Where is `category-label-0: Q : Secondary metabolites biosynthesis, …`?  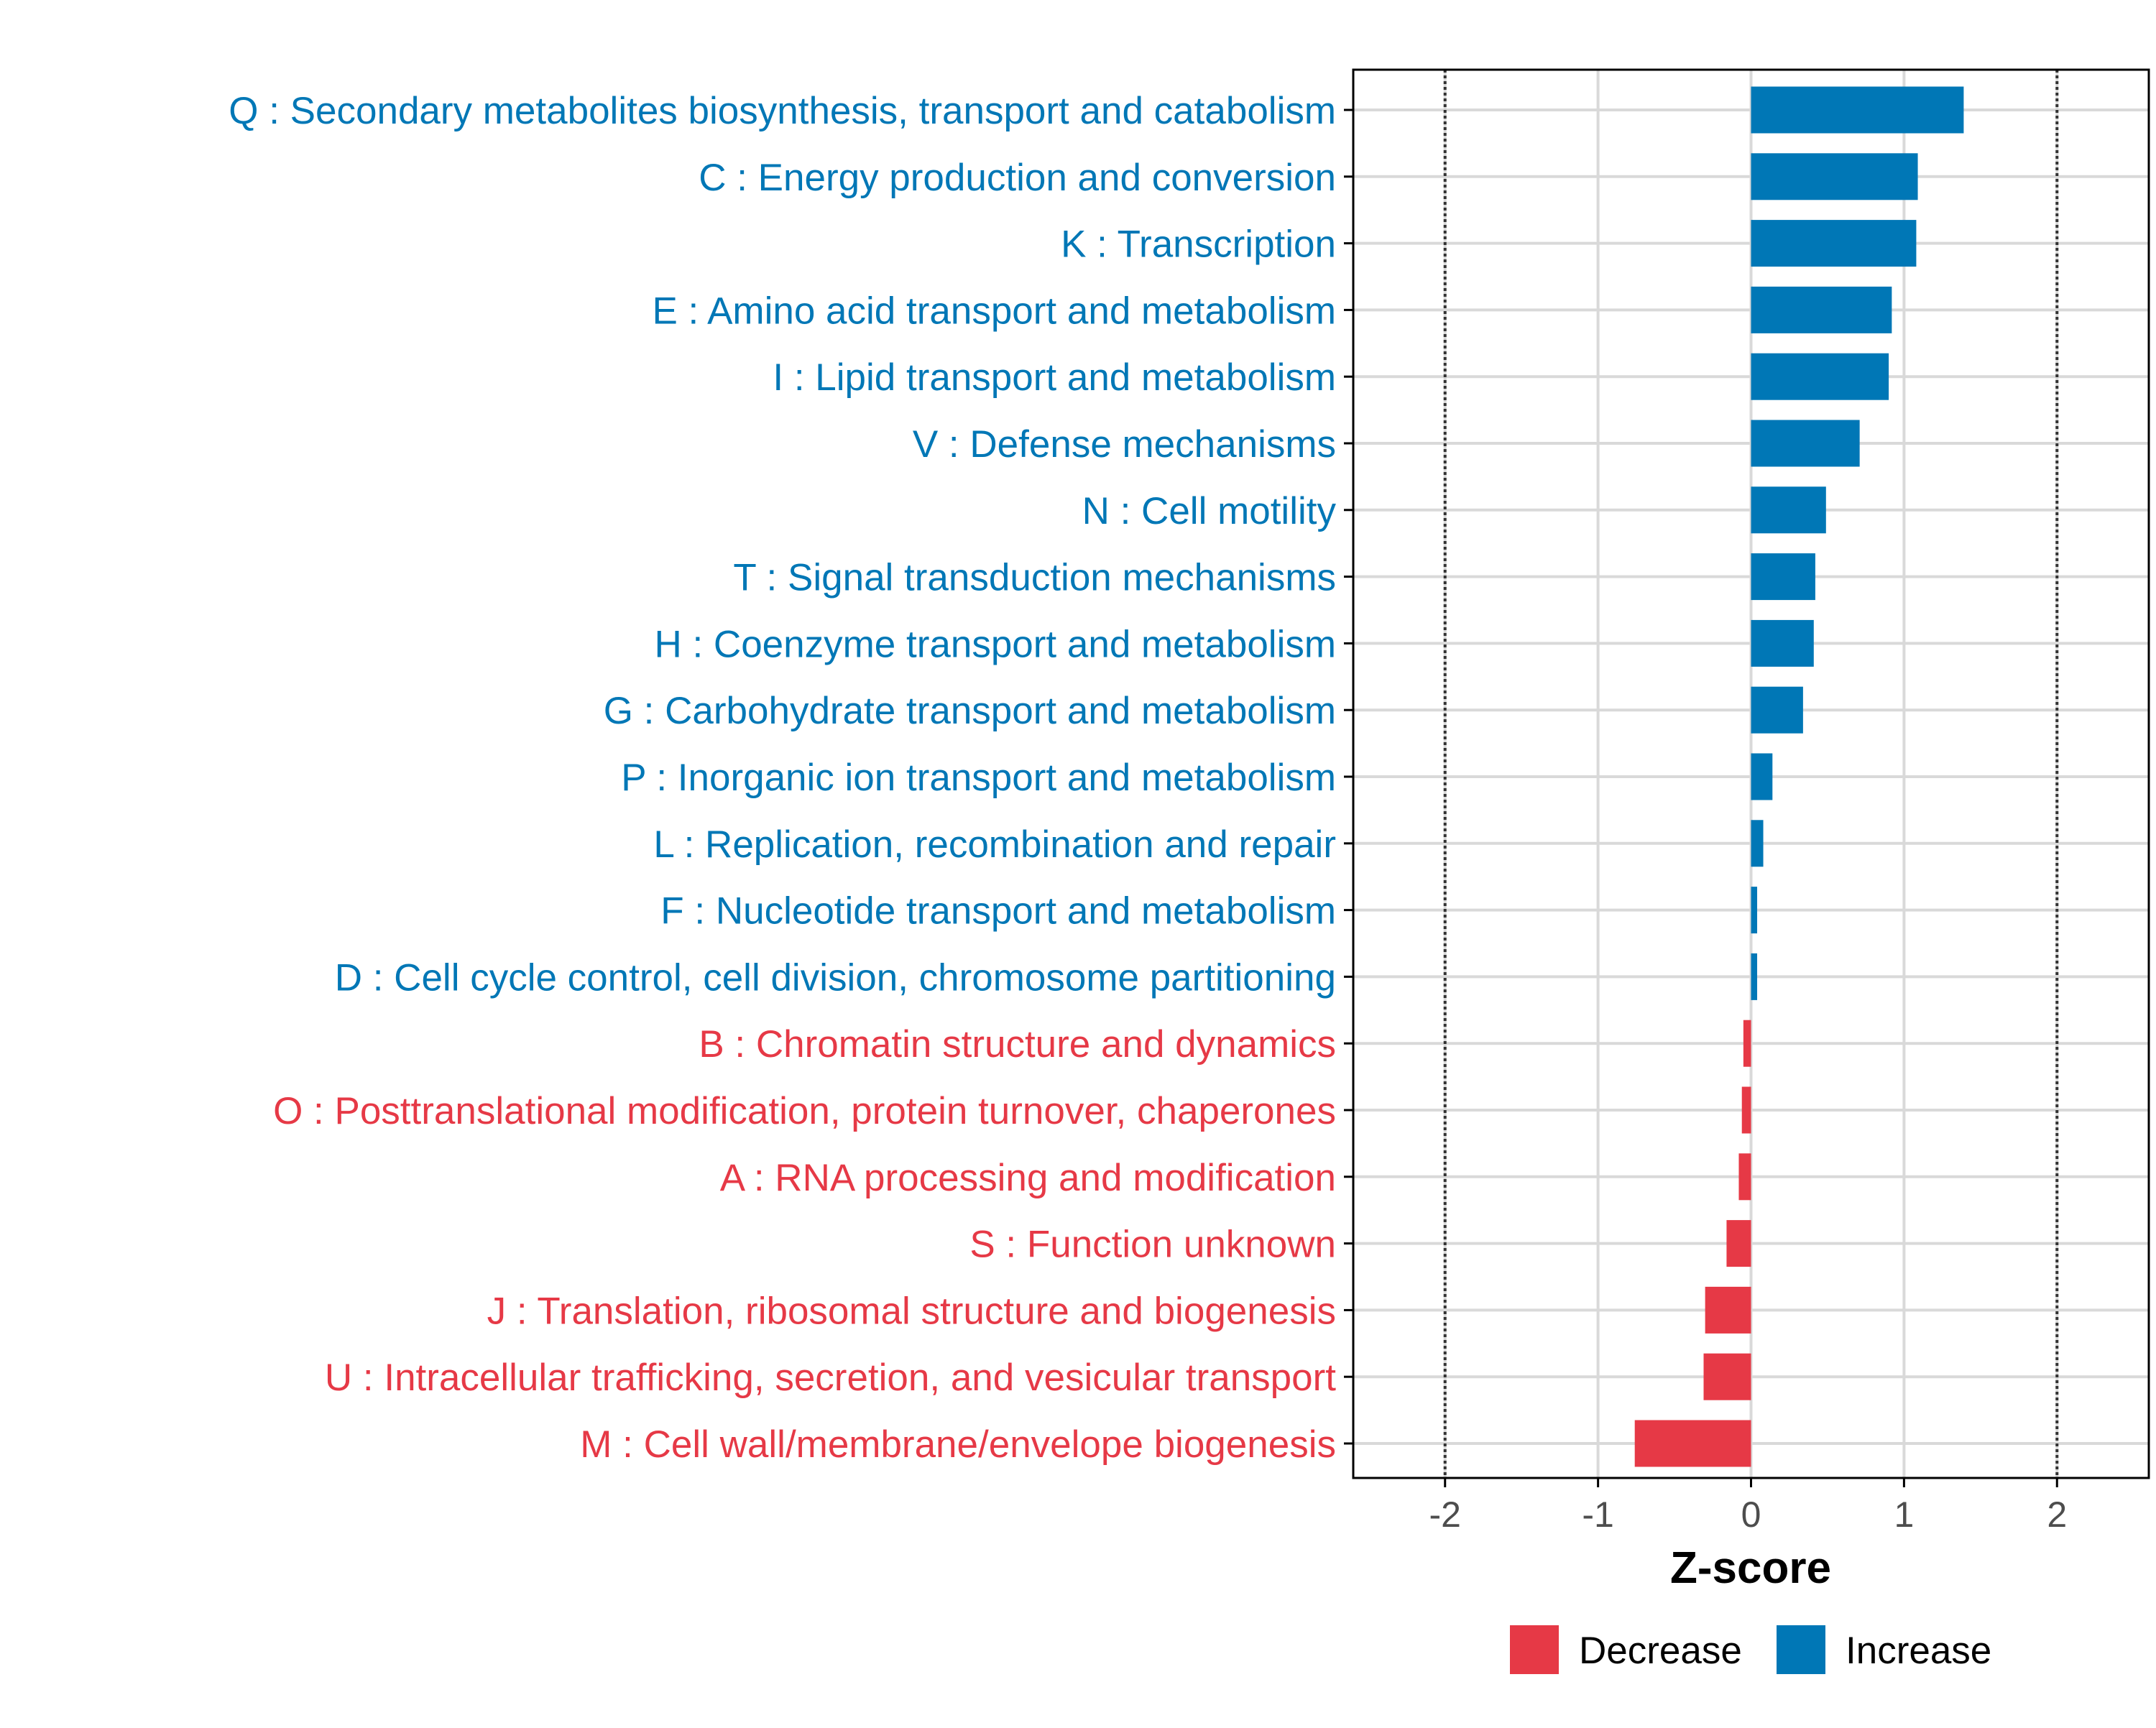
category-label-0: Q : Secondary metabolites biosynthesis, … is located at coordinates (782, 111).